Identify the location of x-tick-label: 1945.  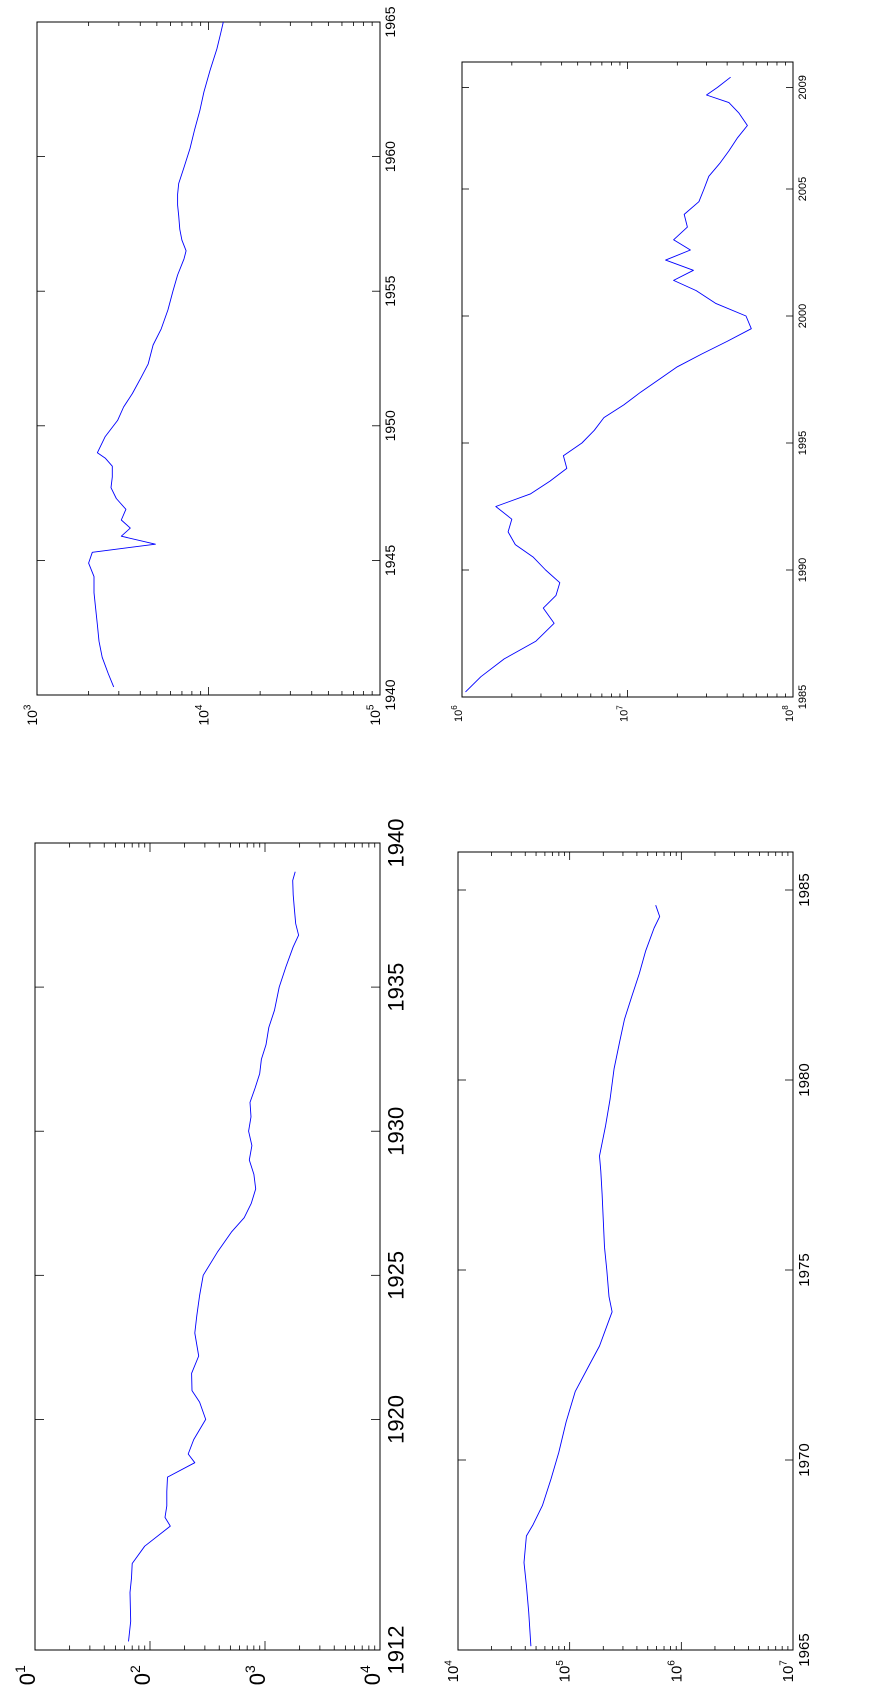
(390, 560).